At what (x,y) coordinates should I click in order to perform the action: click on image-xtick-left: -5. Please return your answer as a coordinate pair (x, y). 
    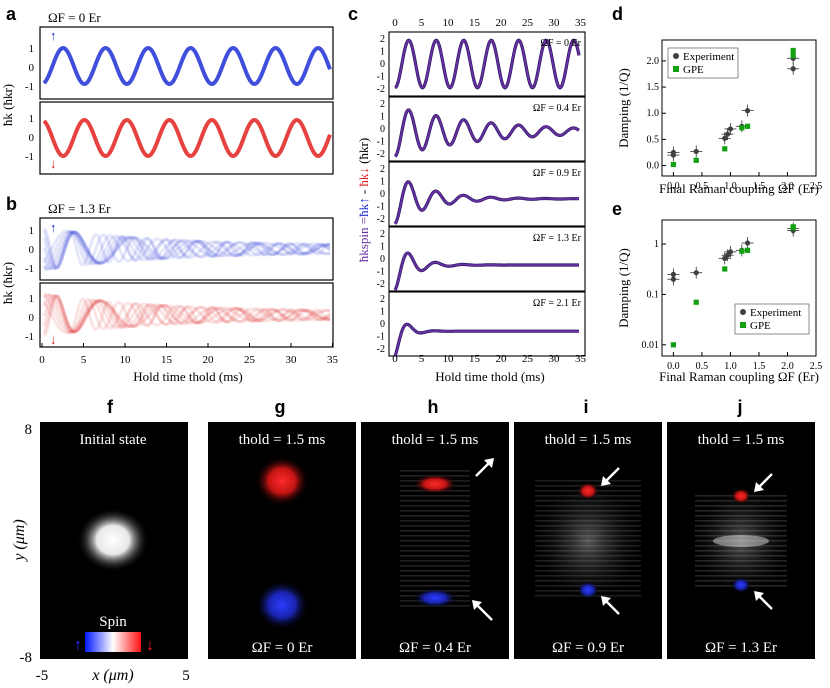
    Looking at the image, I should click on (42, 676).